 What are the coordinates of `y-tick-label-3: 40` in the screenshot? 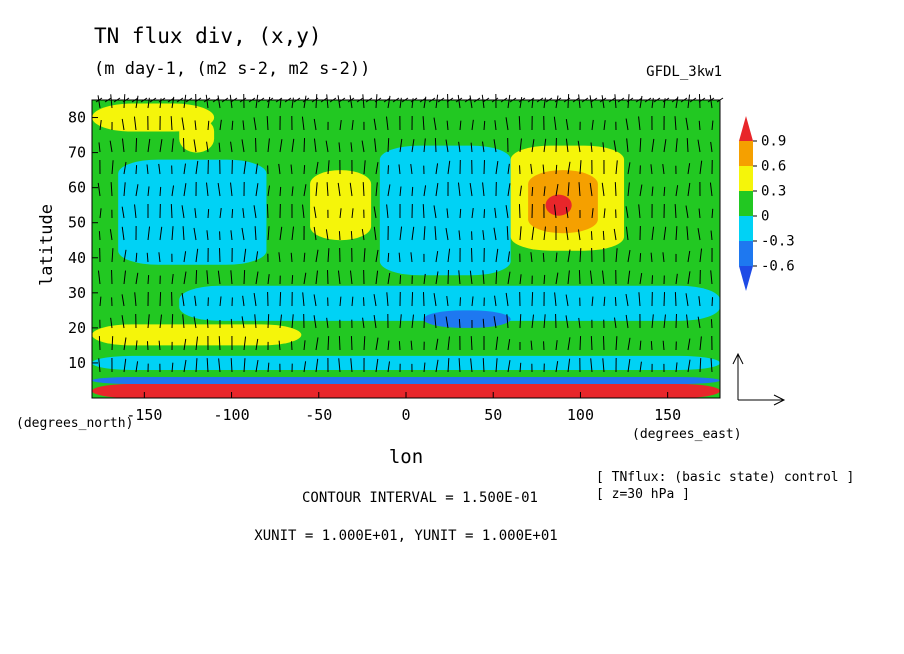 It's located at (77, 258).